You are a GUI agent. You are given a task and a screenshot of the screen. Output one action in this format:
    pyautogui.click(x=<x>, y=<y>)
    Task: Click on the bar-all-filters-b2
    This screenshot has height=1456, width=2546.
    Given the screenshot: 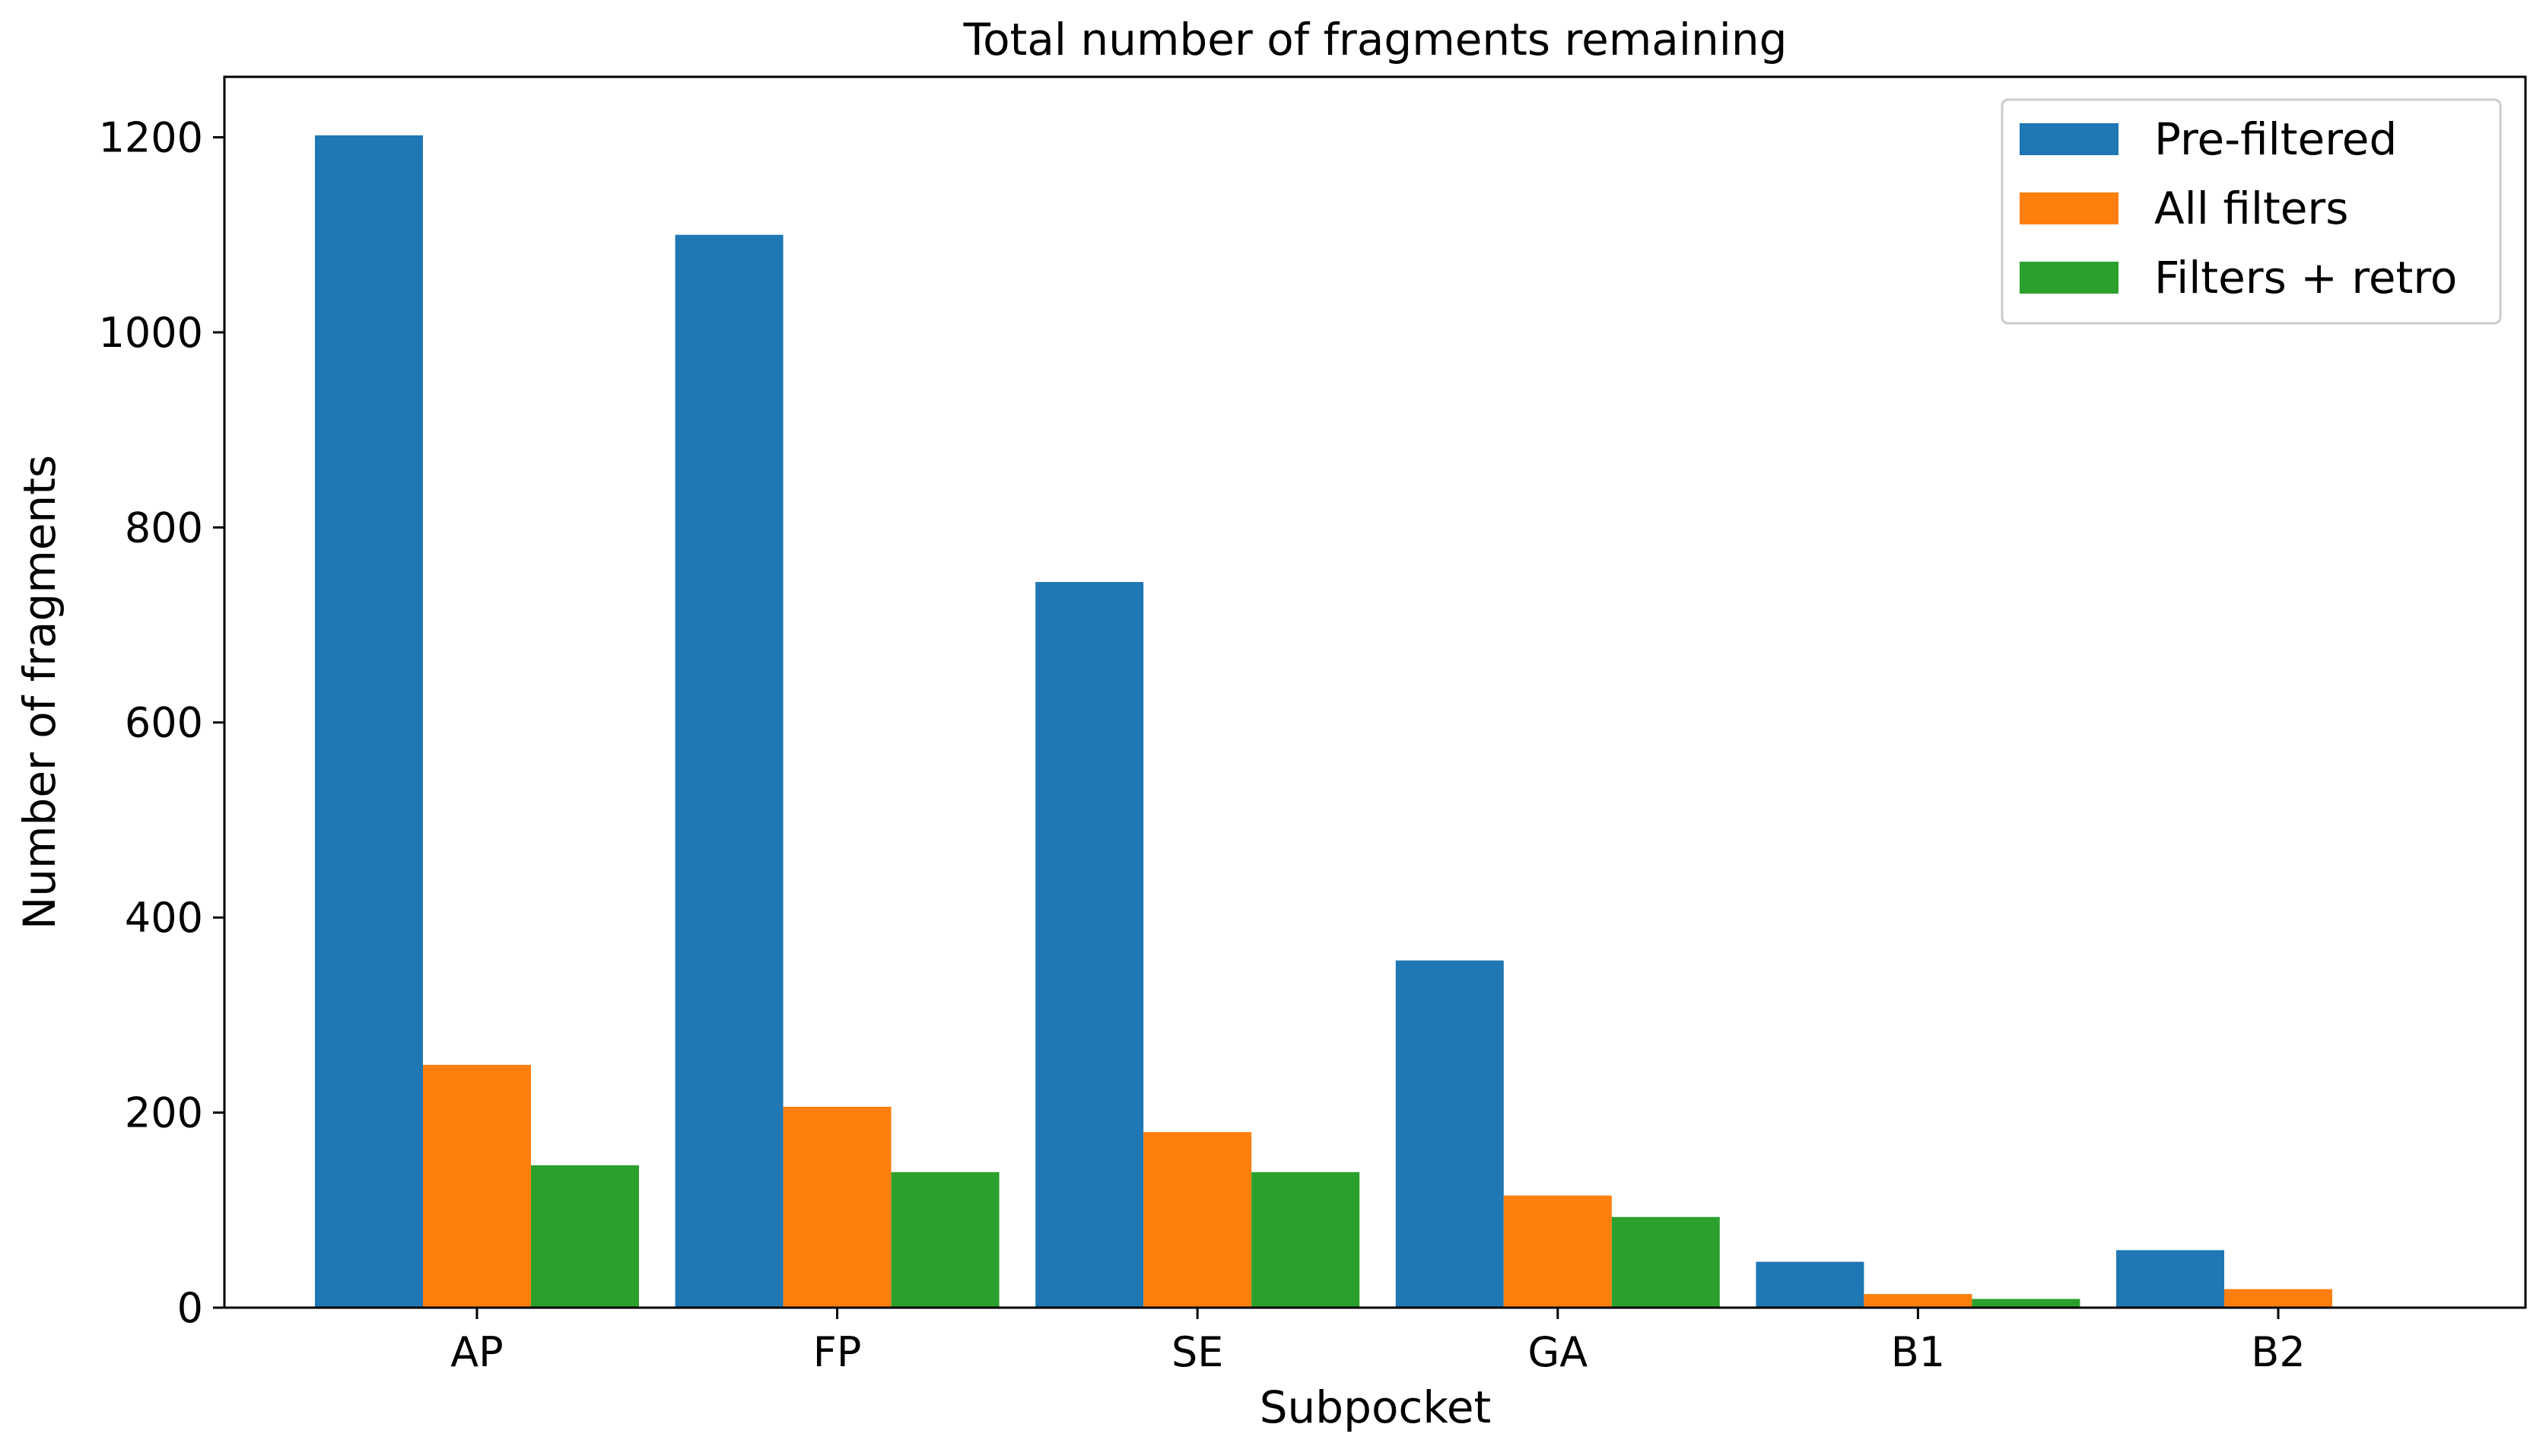 What is the action you would take?
    pyautogui.click(x=2278, y=1298)
    